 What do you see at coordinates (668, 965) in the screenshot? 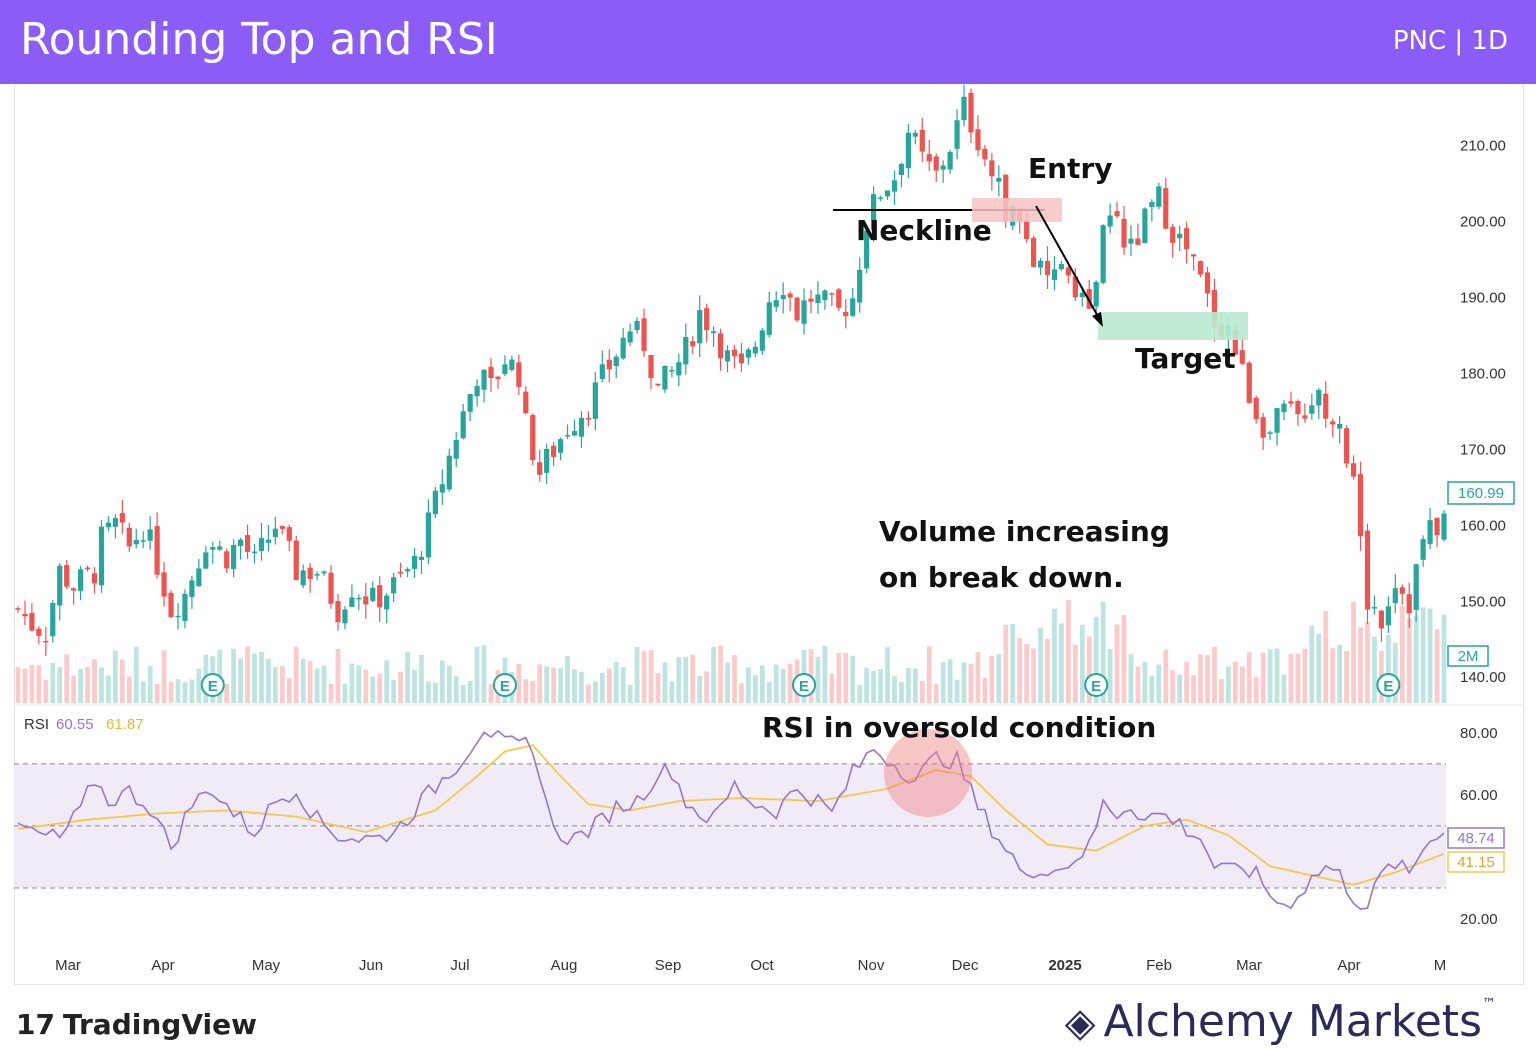
I see `time-tick-6: Sep` at bounding box center [668, 965].